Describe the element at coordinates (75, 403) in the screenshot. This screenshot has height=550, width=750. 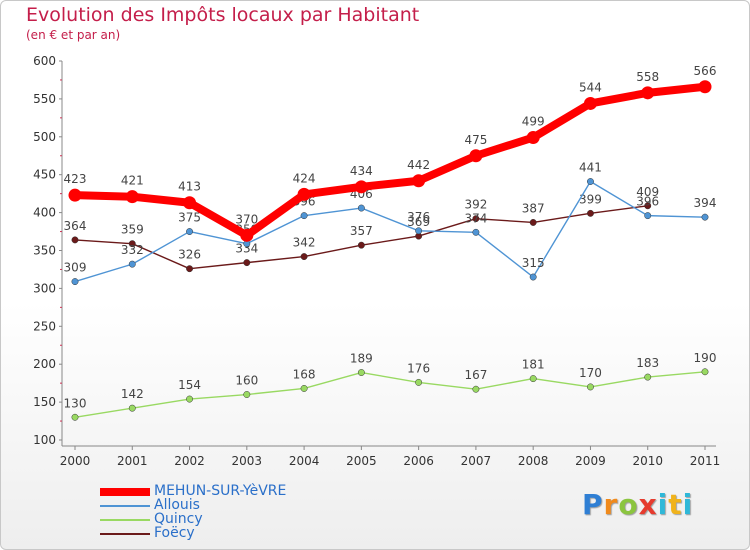
I see `data-label: 130` at that location.